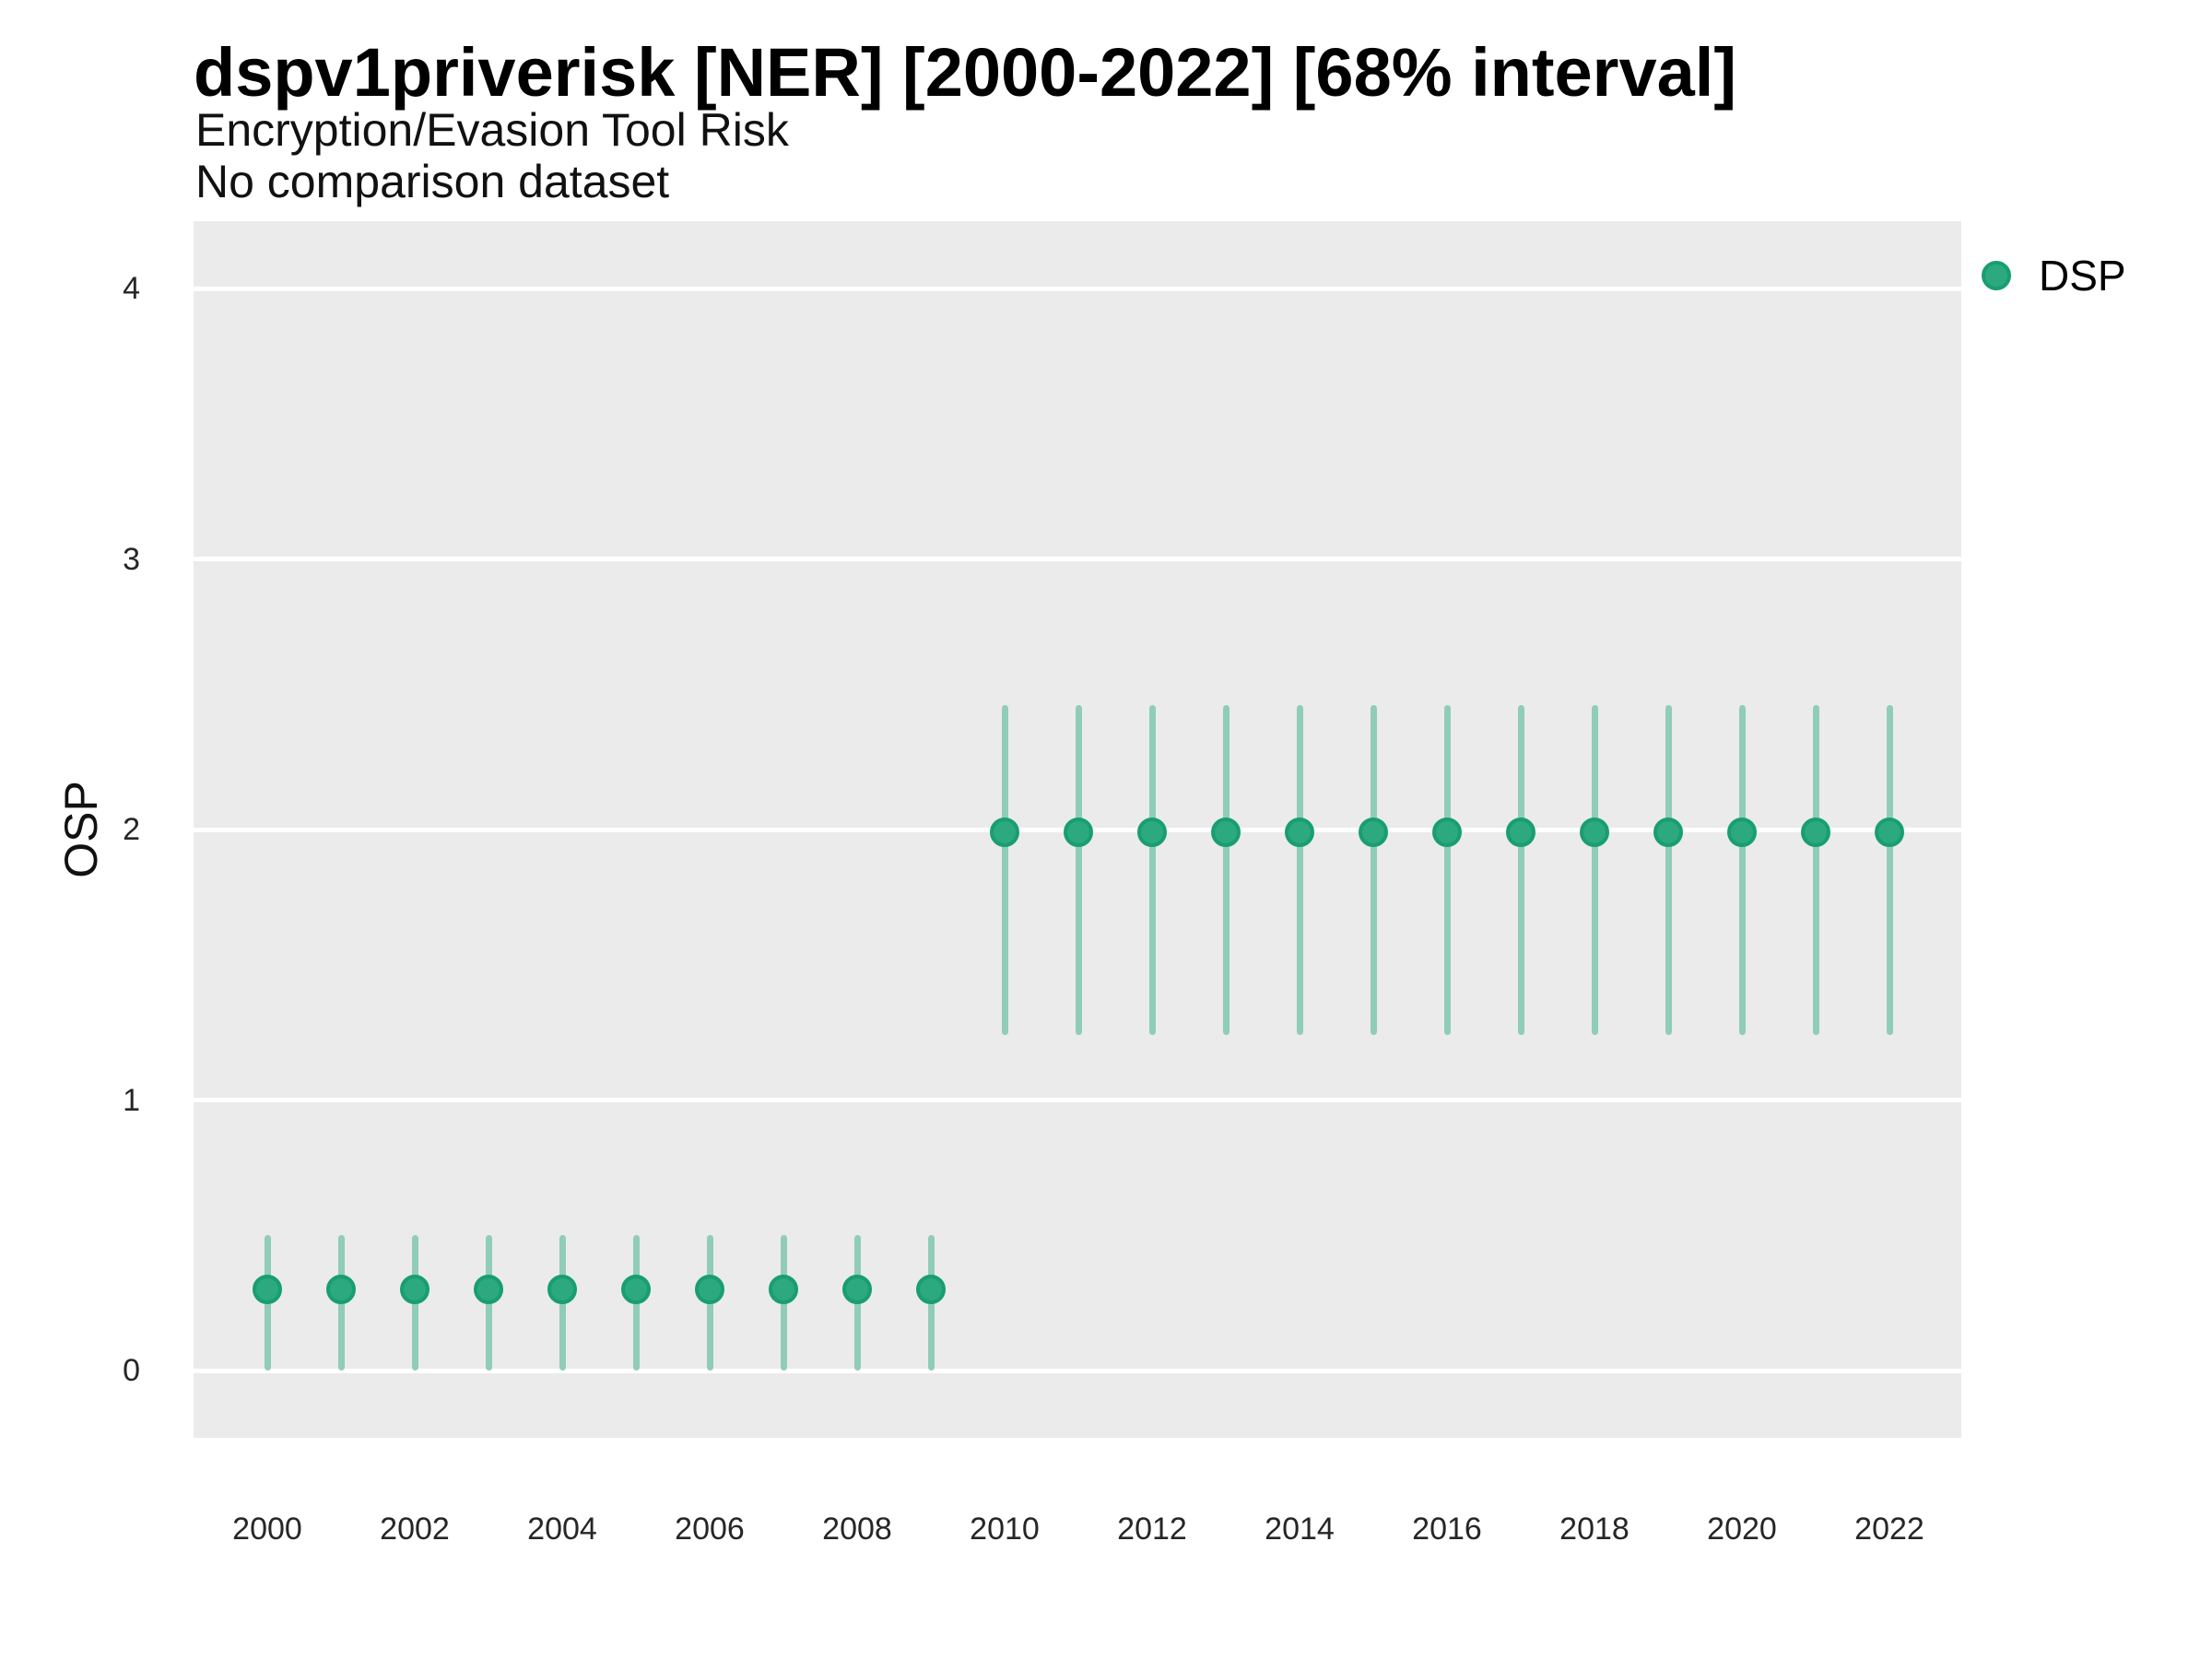 Image resolution: width=2212 pixels, height=1659 pixels. Describe the element at coordinates (1996, 275) in the screenshot. I see `legend-circle-icon` at that location.